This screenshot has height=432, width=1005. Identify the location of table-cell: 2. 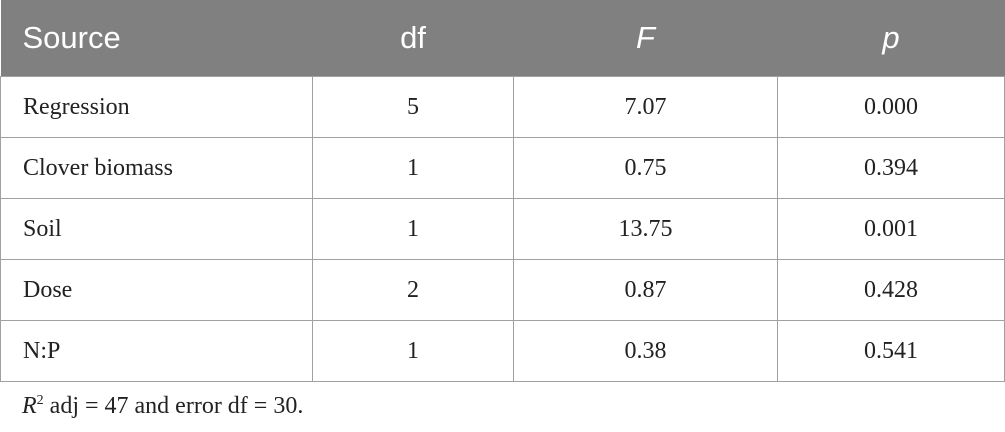
(413, 290).